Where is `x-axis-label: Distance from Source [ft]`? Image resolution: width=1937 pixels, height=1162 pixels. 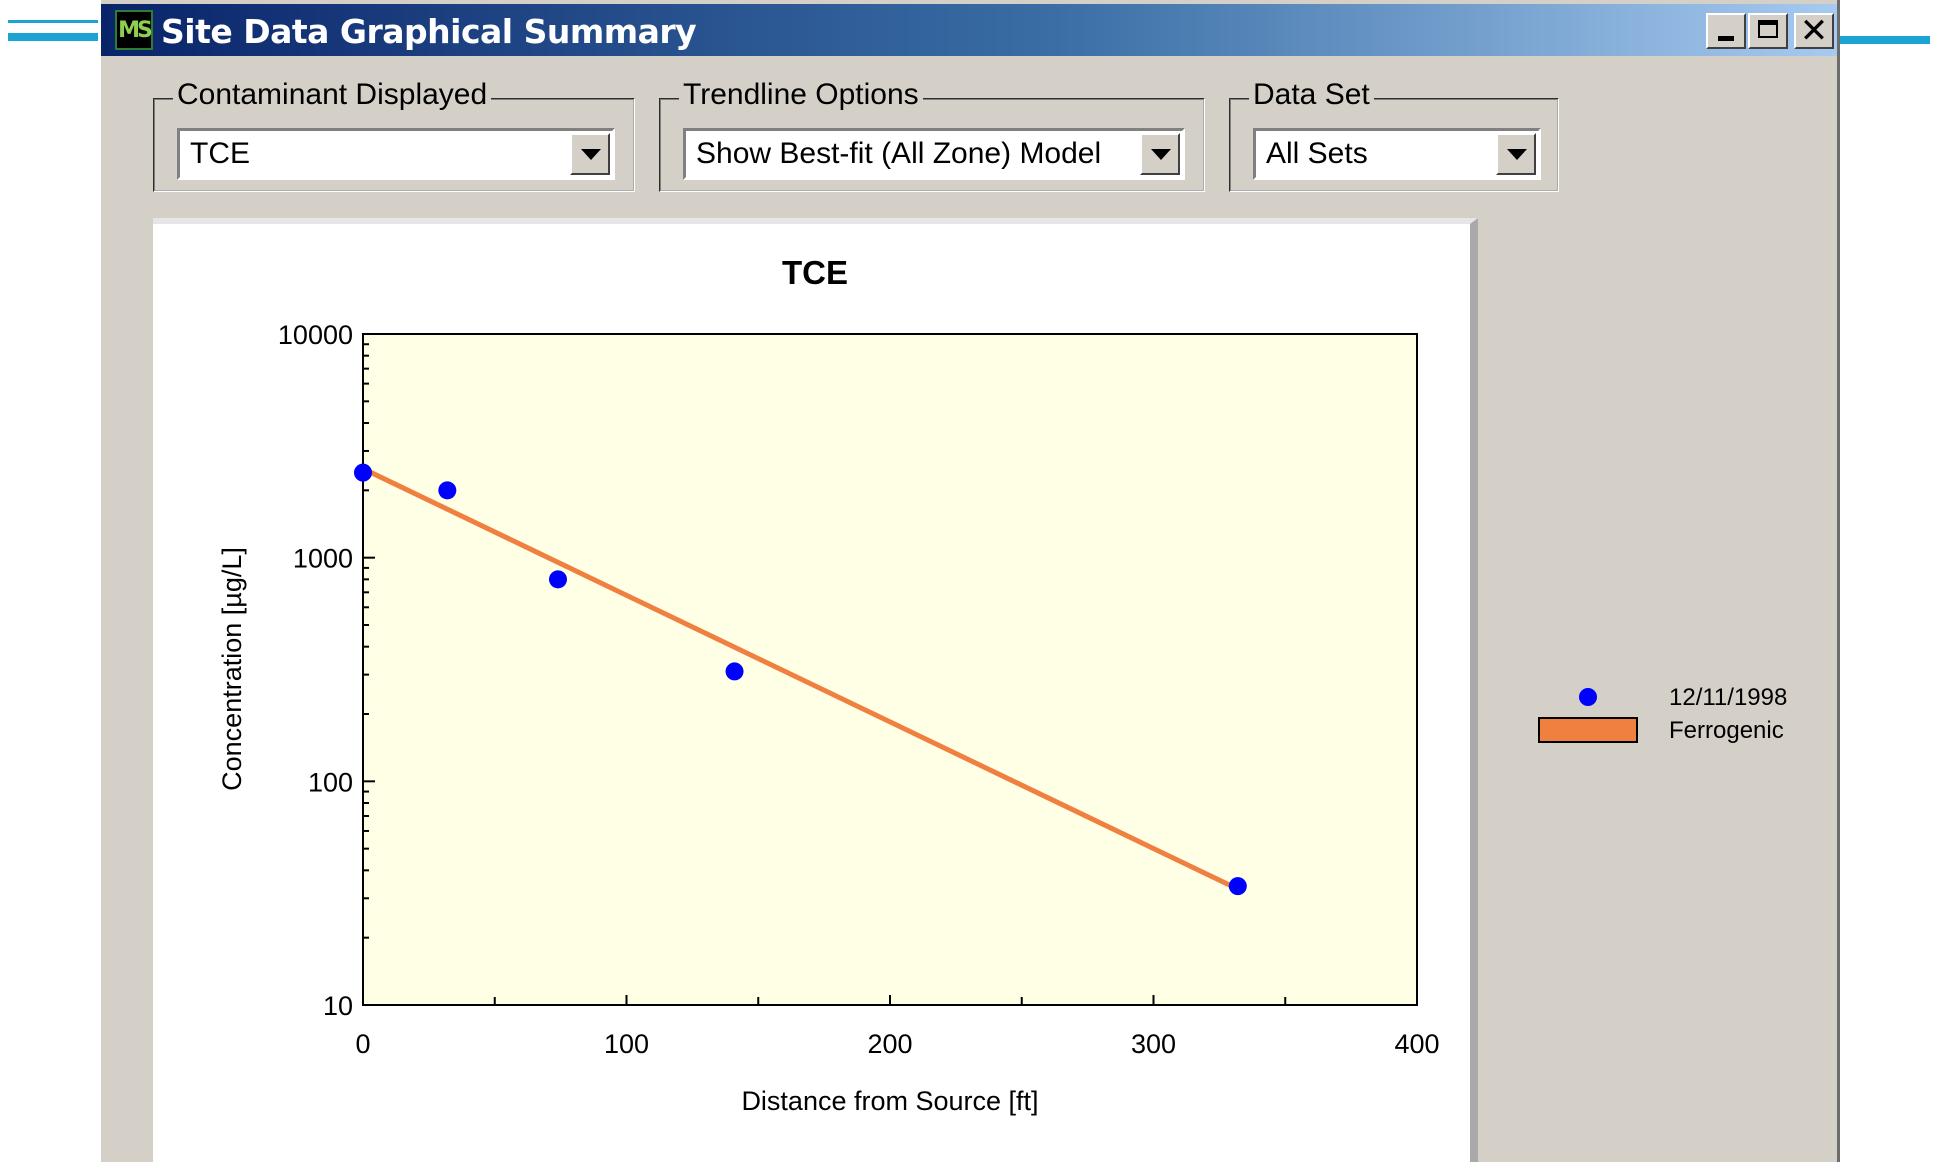 x-axis-label: Distance from Source [ft] is located at coordinates (889, 1101).